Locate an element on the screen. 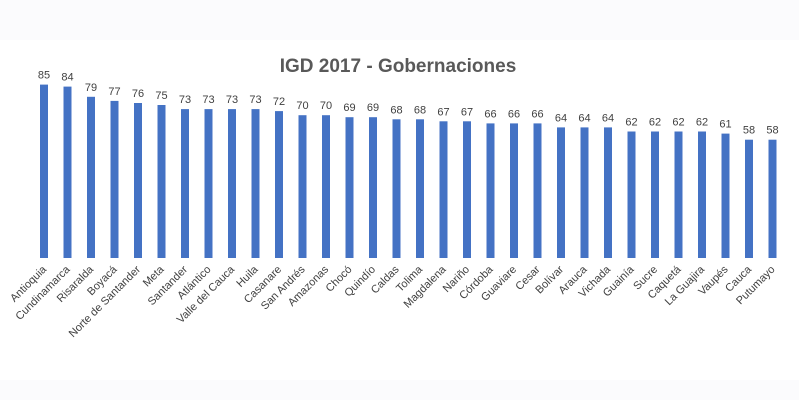 The height and width of the screenshot is (400, 799). value-label-26: 62 is located at coordinates (655, 123).